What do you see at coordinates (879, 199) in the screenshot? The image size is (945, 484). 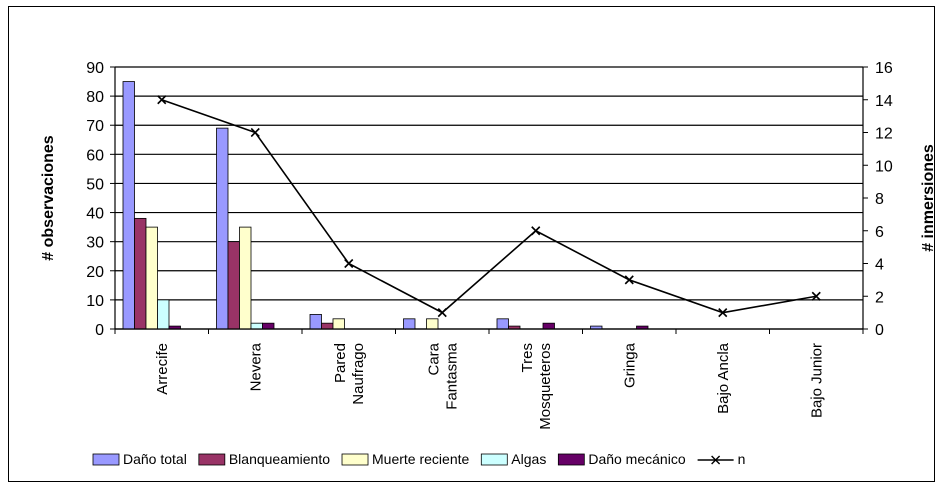 I see `y2-tick-label: 8` at bounding box center [879, 199].